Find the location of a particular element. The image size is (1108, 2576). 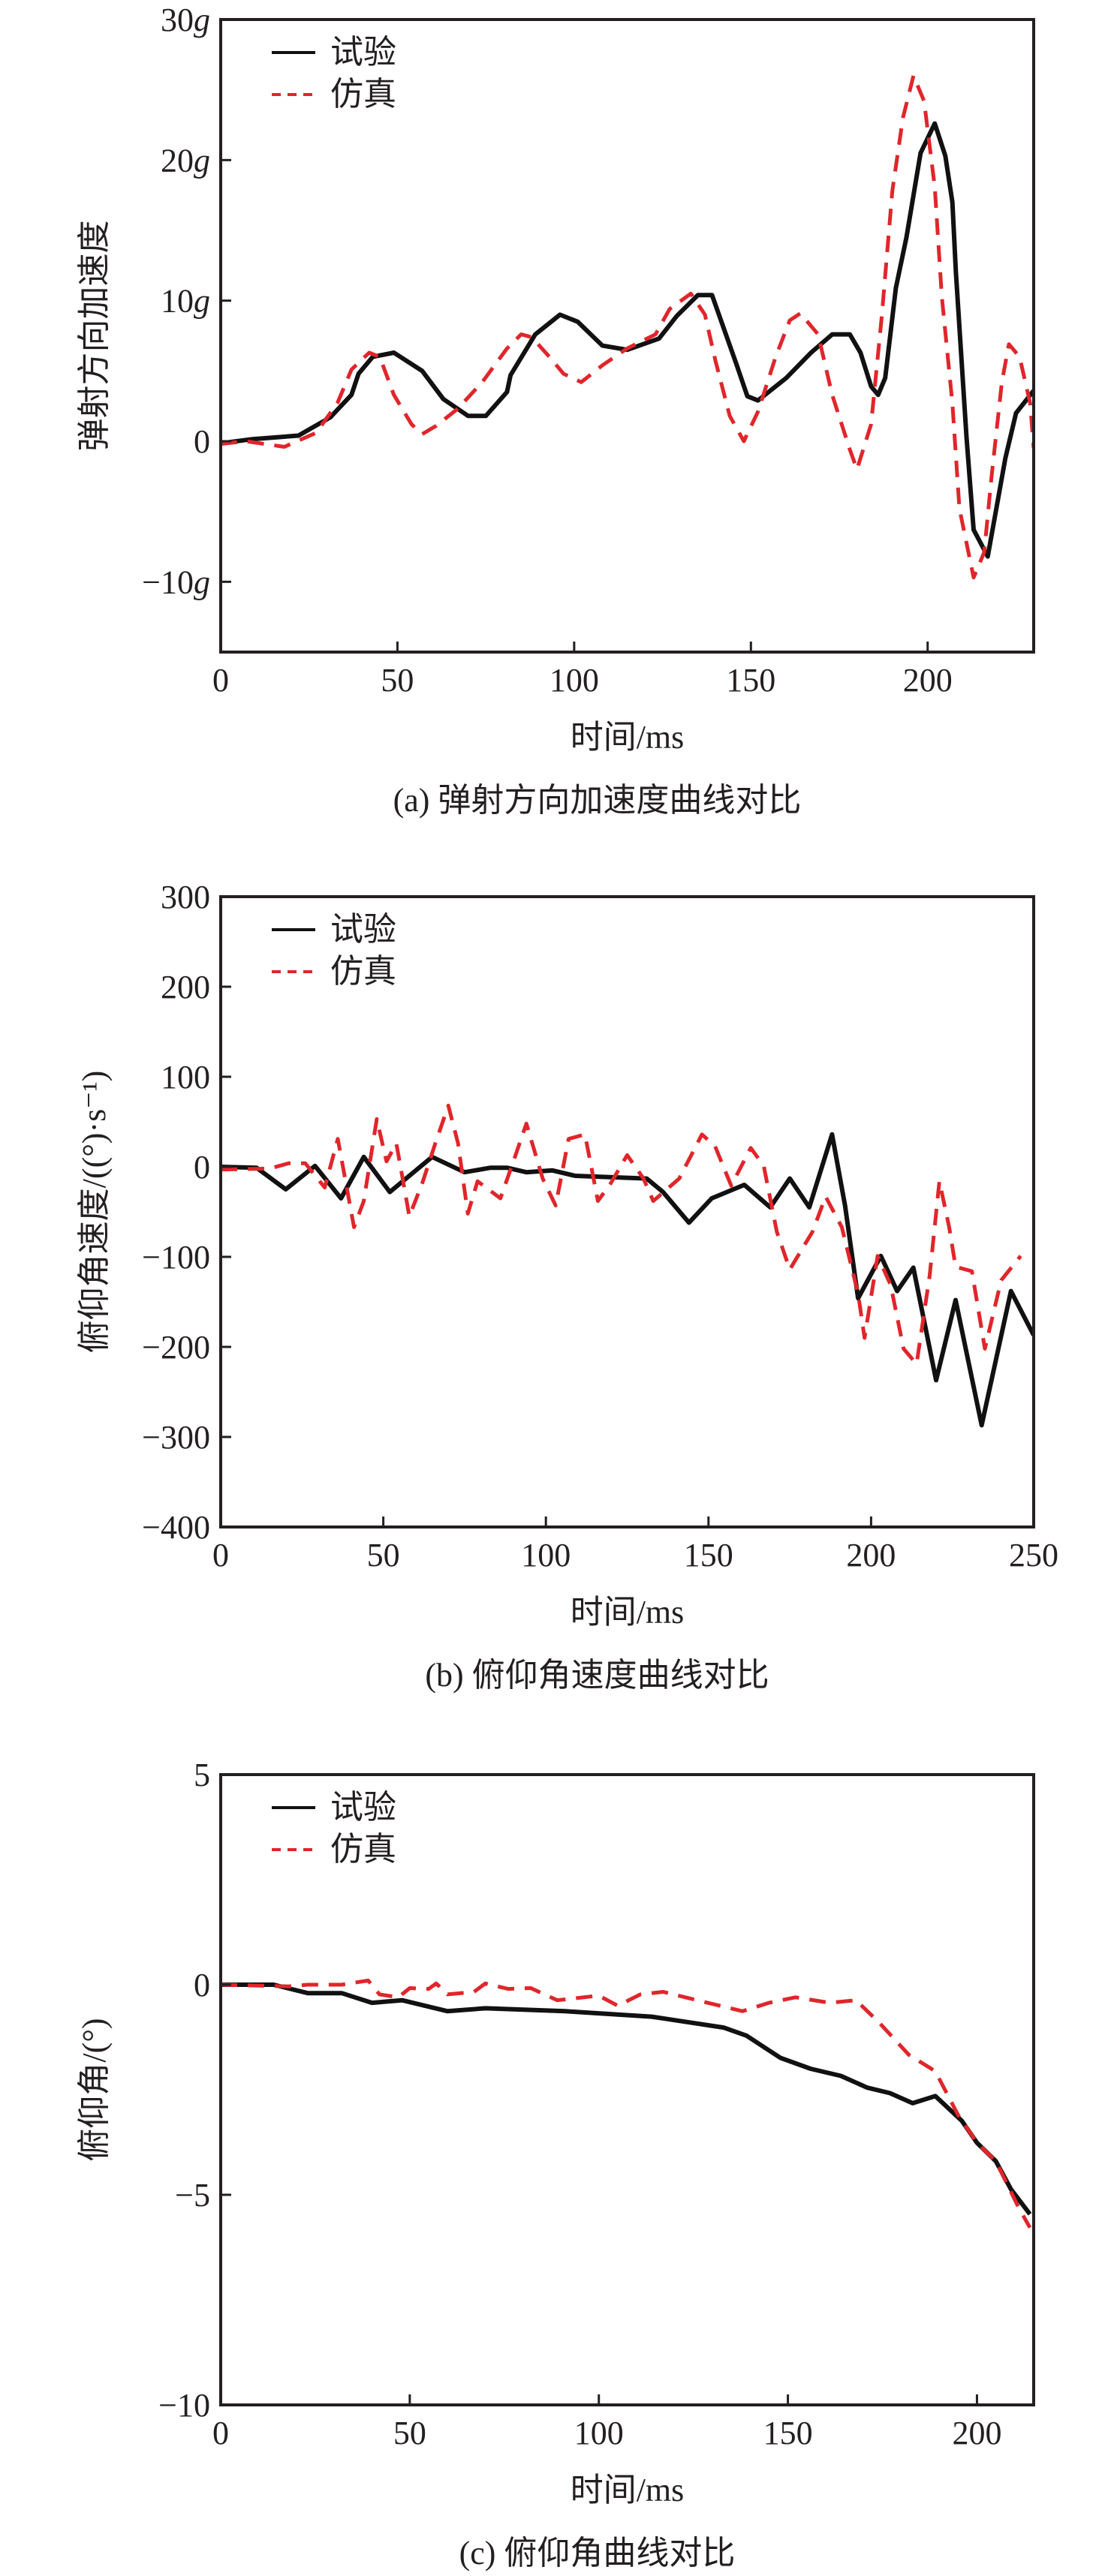

chart-caption: (c) 俯仰角曲线对比 is located at coordinates (597, 2553).